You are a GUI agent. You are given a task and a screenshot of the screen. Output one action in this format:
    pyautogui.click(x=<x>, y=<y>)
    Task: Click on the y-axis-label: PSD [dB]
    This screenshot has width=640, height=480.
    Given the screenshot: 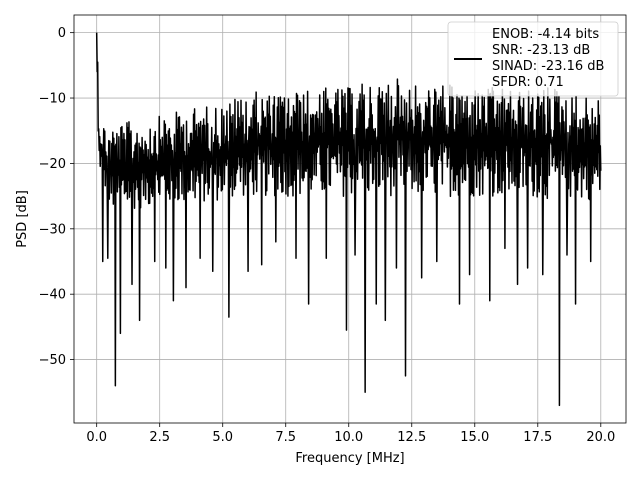 What is the action you would take?
    pyautogui.click(x=22, y=219)
    